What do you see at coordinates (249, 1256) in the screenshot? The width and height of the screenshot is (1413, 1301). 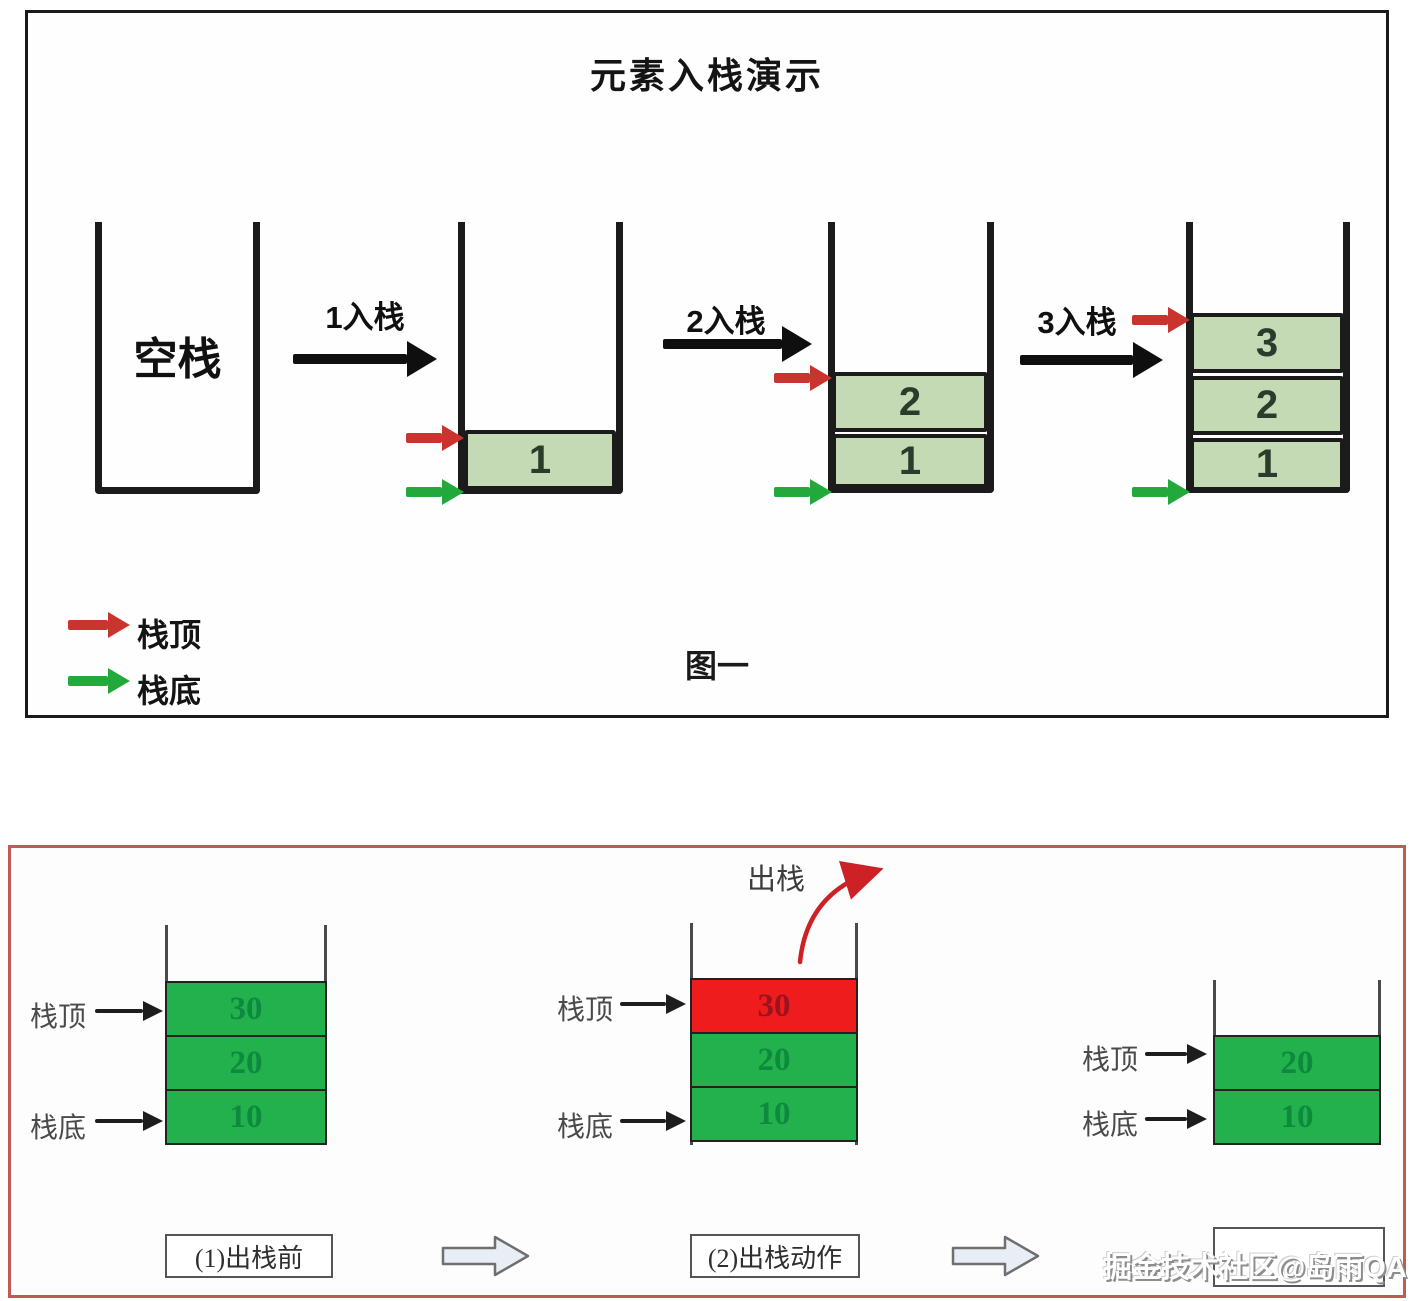 I see `caption-box-before: (1)出栈前` at bounding box center [249, 1256].